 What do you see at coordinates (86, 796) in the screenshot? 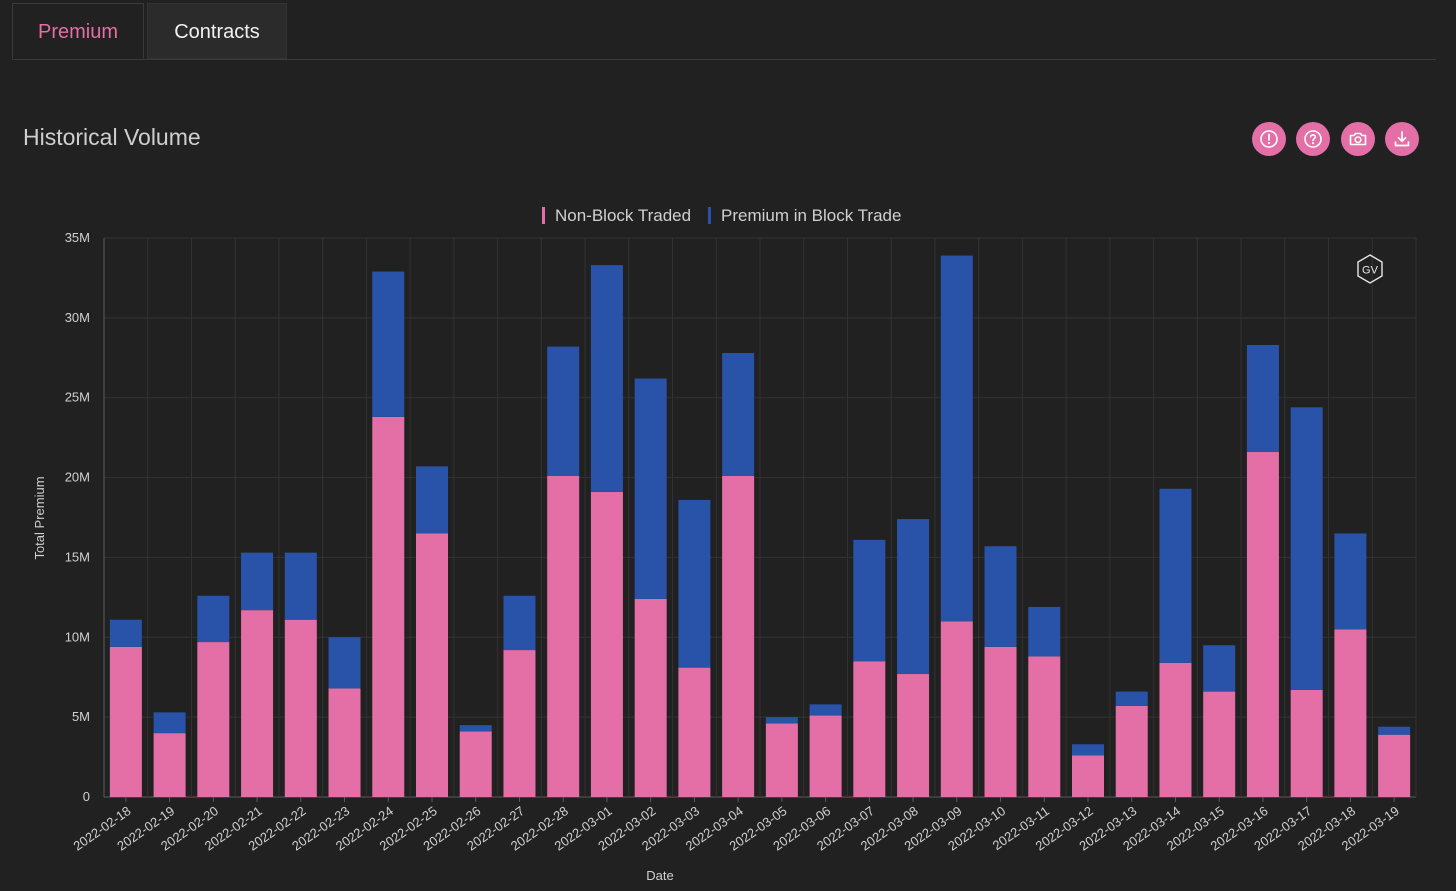
I see `y-tick-label: 0` at bounding box center [86, 796].